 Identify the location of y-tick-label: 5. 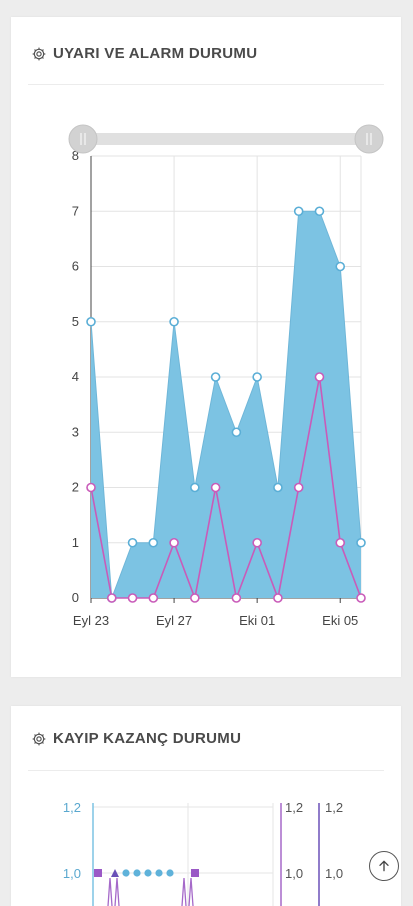
(75, 321).